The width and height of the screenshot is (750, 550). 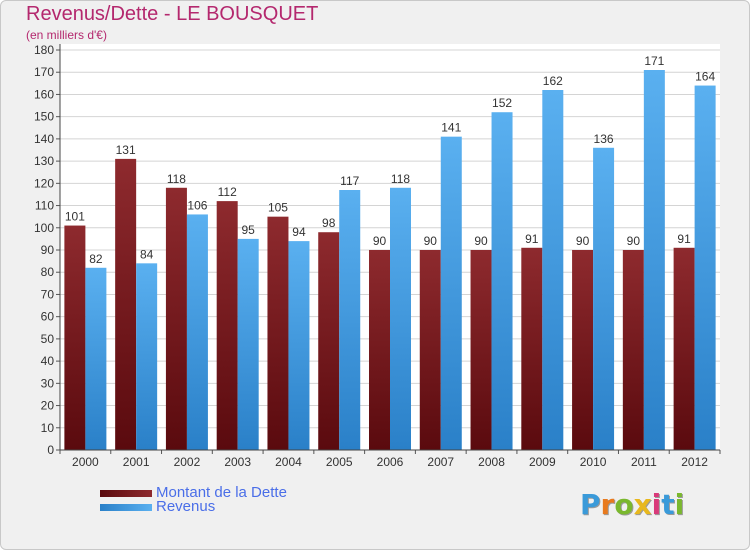 What do you see at coordinates (607, 504) in the screenshot?
I see `logo-letter: r` at bounding box center [607, 504].